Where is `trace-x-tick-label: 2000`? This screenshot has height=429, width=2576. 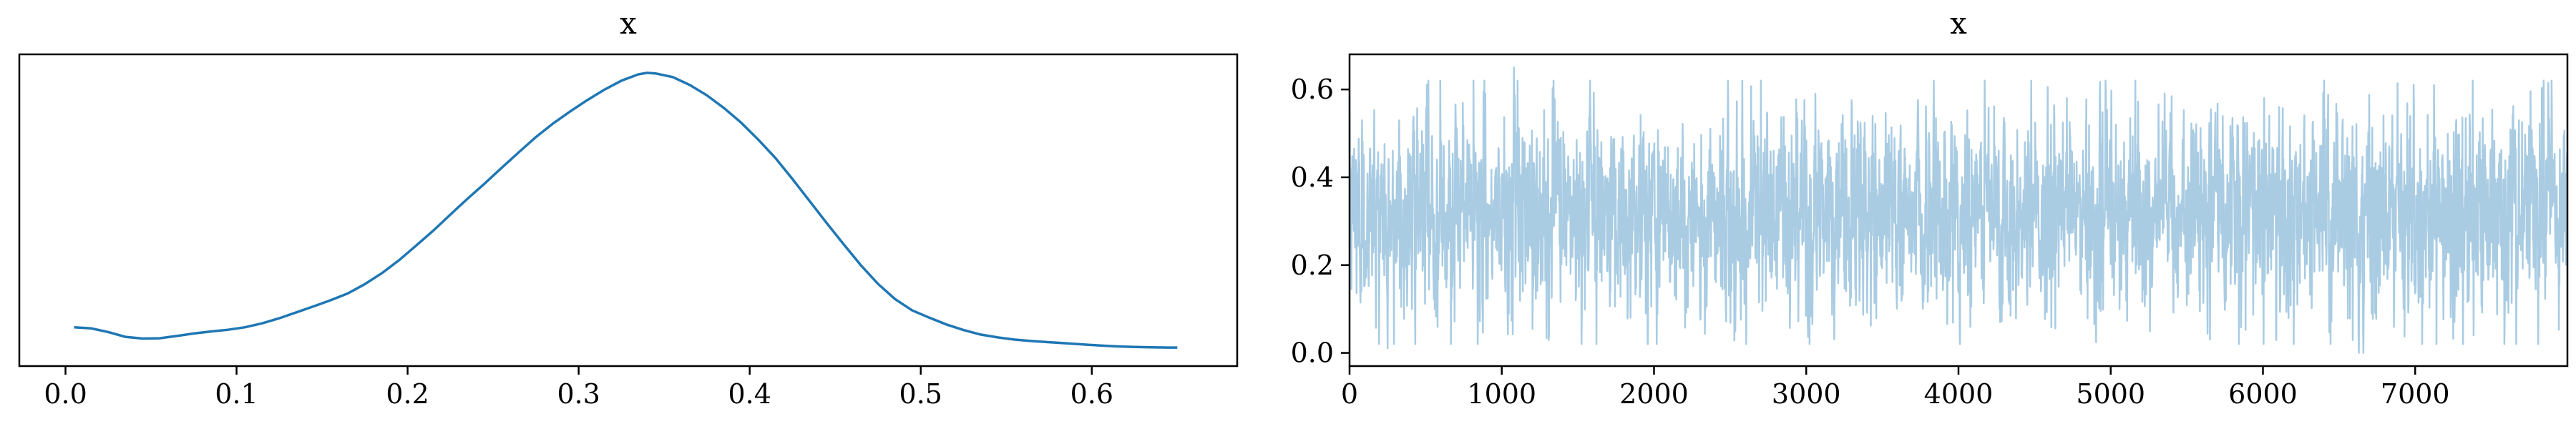 trace-x-tick-label: 2000 is located at coordinates (1654, 394).